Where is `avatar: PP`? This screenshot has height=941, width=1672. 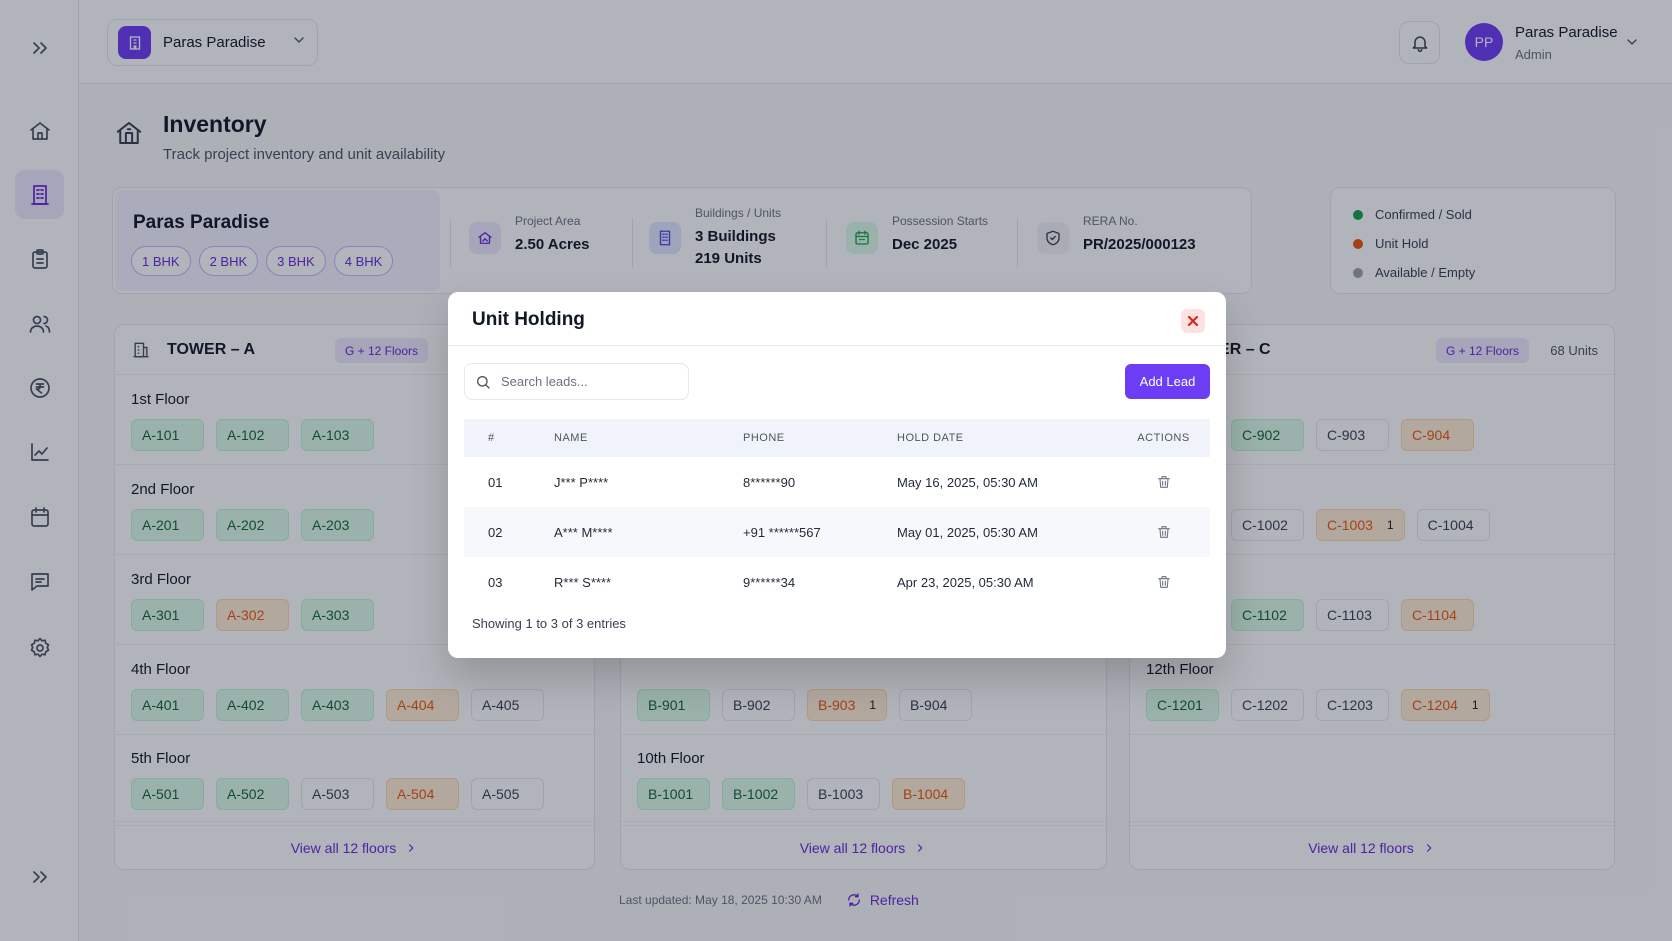
avatar: PP is located at coordinates (1484, 42).